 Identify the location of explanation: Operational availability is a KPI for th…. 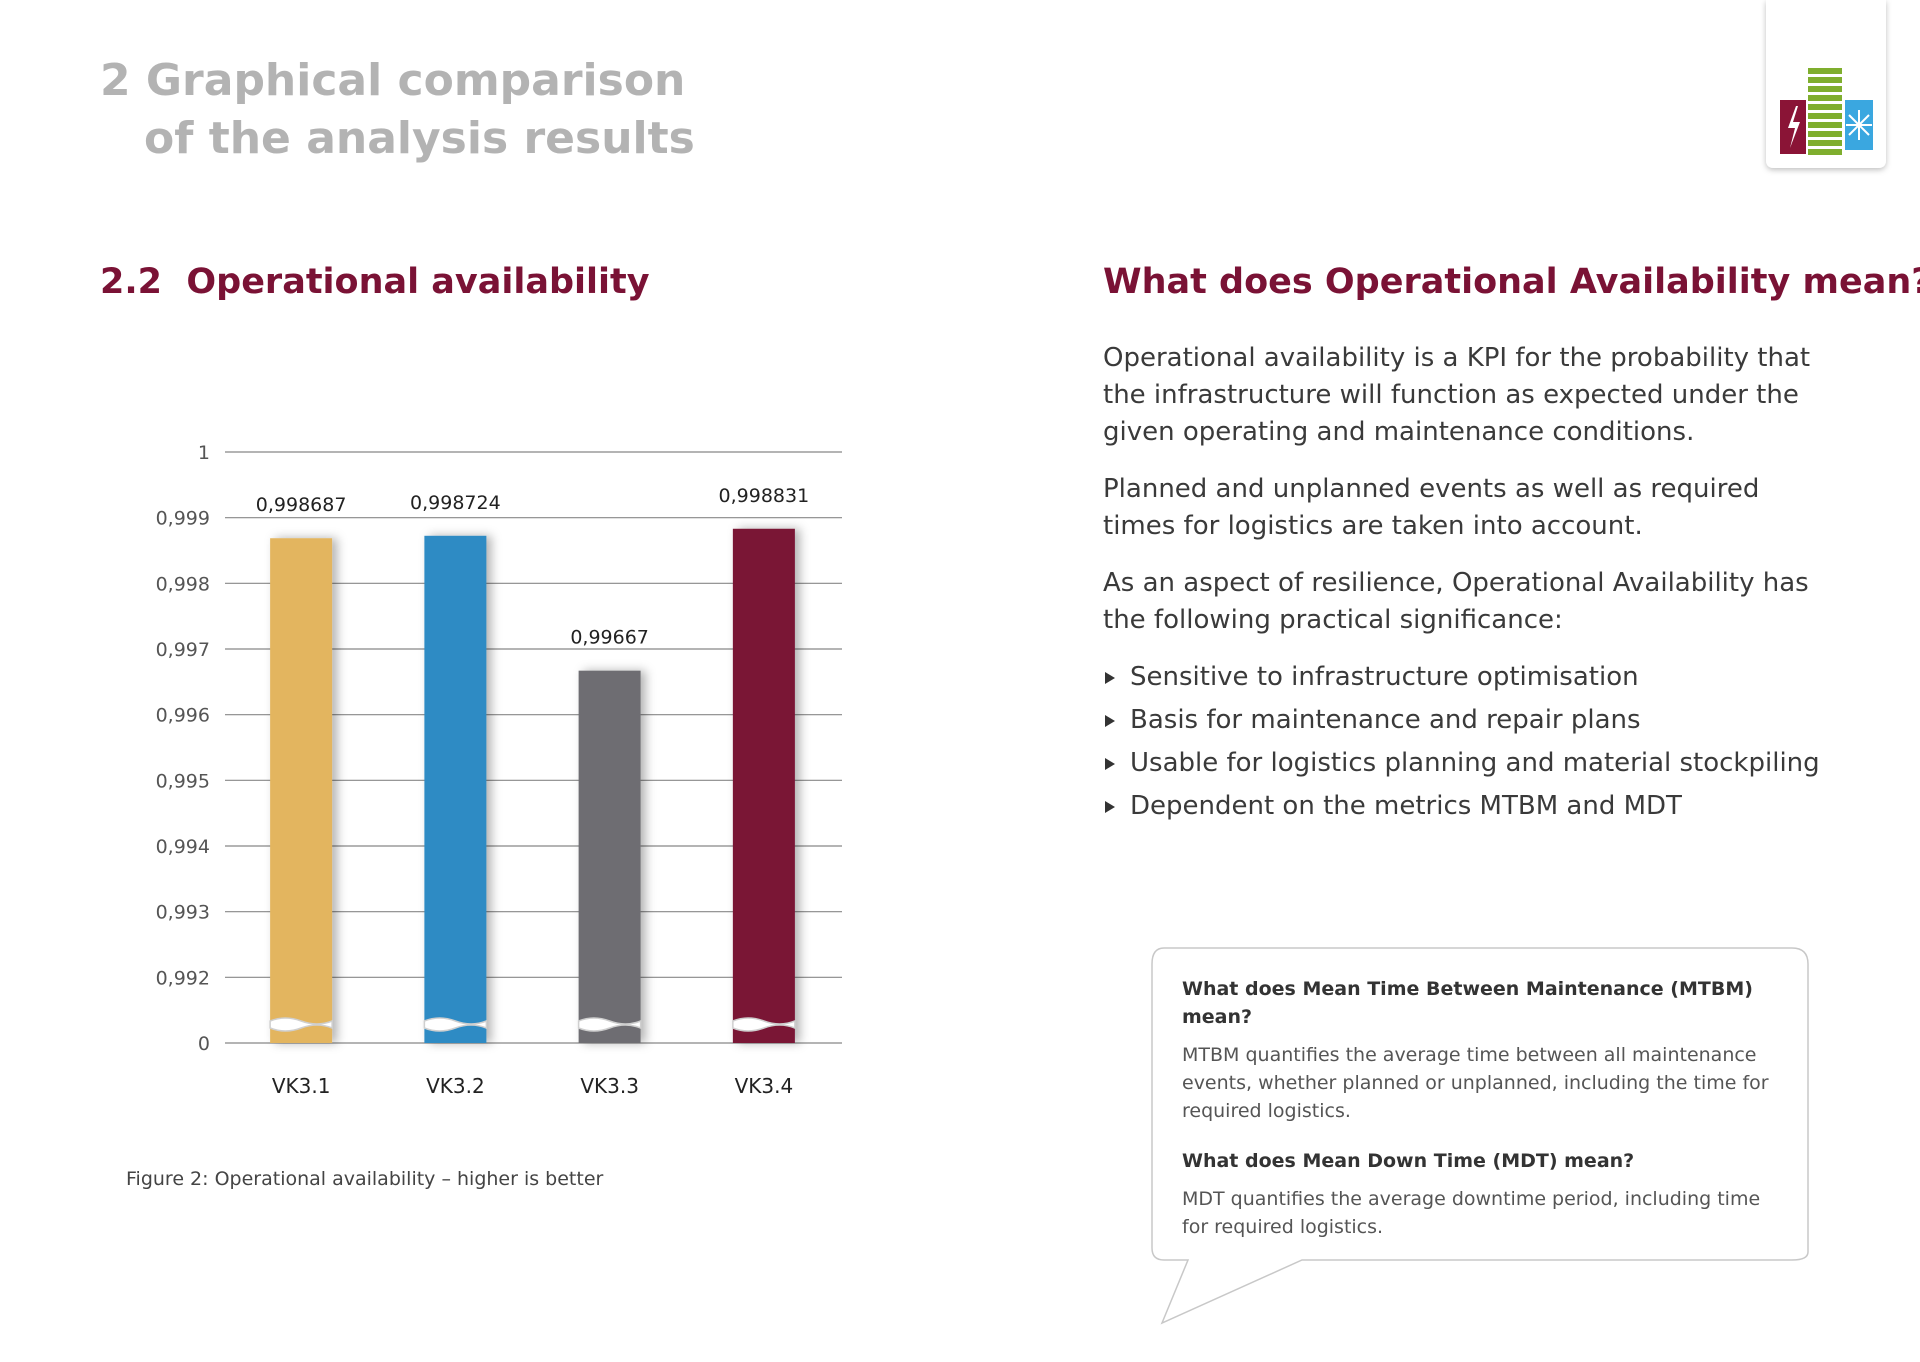
(1463, 585).